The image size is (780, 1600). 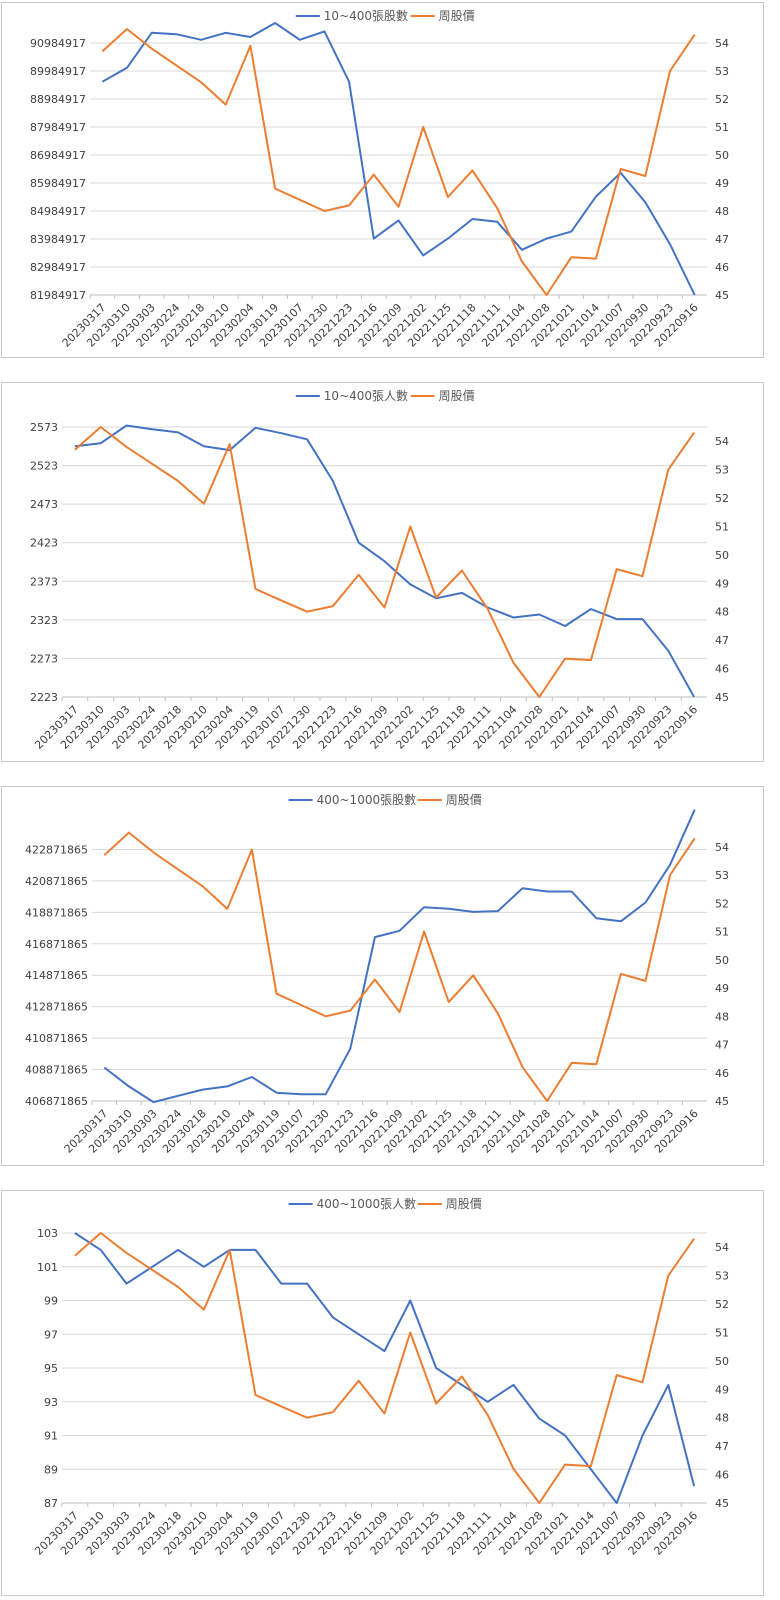 I want to click on y-left-tick-label: 2523, so click(x=44, y=466).